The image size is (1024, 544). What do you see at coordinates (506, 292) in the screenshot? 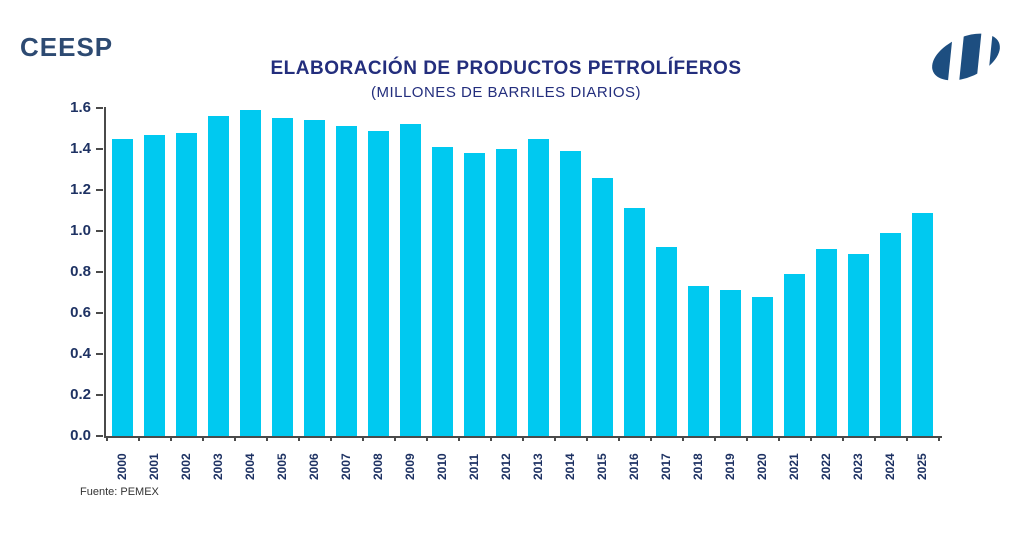
I see `bar-2012` at bounding box center [506, 292].